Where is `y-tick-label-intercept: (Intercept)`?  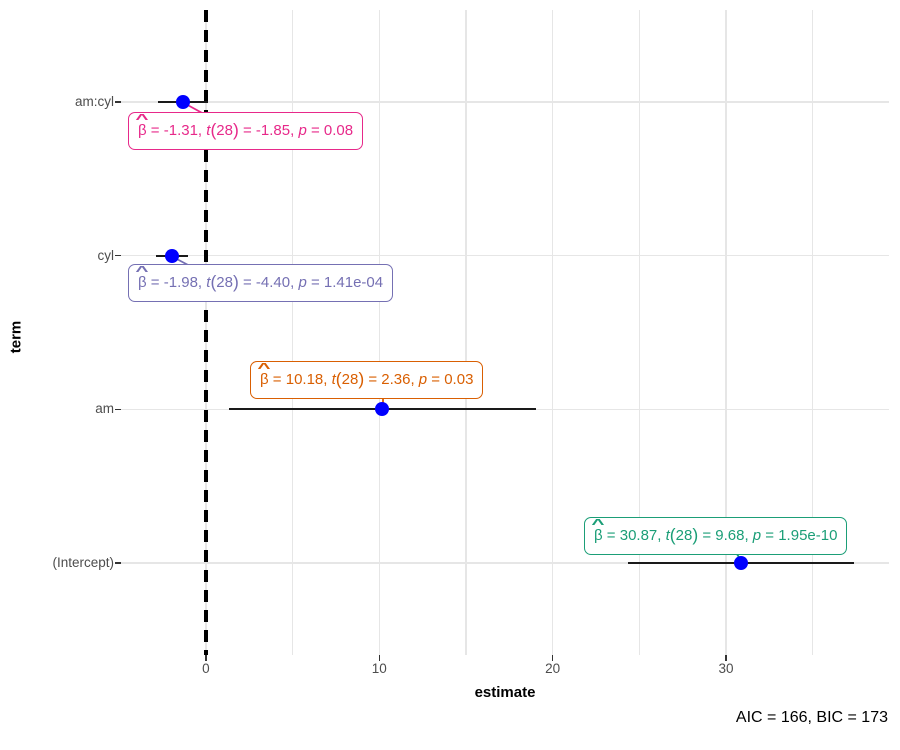
y-tick-label-intercept: (Intercept) is located at coordinates (83, 563).